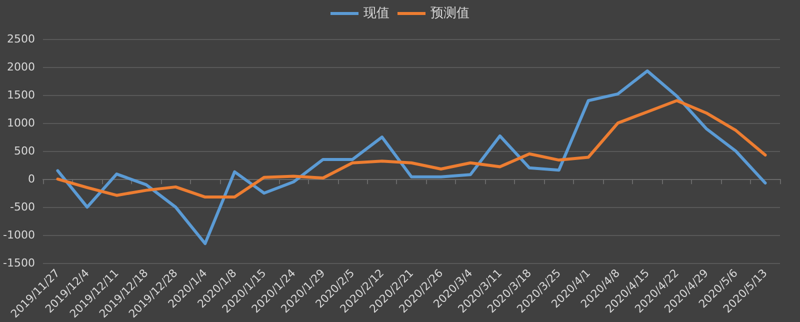 This screenshot has width=800, height=322. What do you see at coordinates (18, 263) in the screenshot?
I see `y-tick-label: -1500` at bounding box center [18, 263].